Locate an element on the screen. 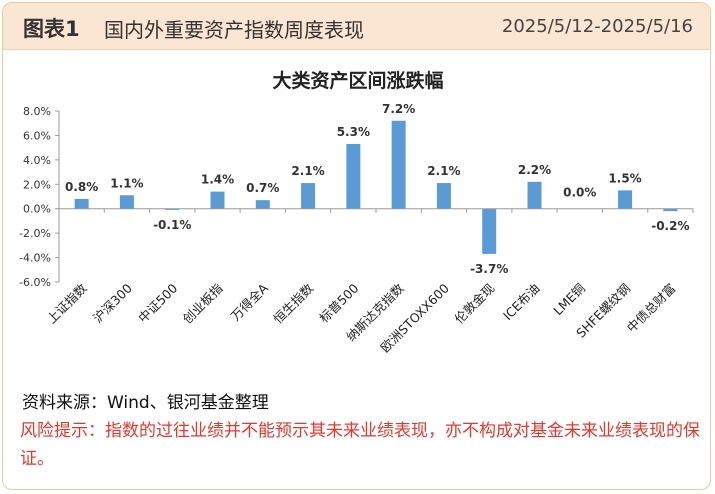 The width and height of the screenshot is (715, 494). x-tick-label: ICE布油 is located at coordinates (521, 302).